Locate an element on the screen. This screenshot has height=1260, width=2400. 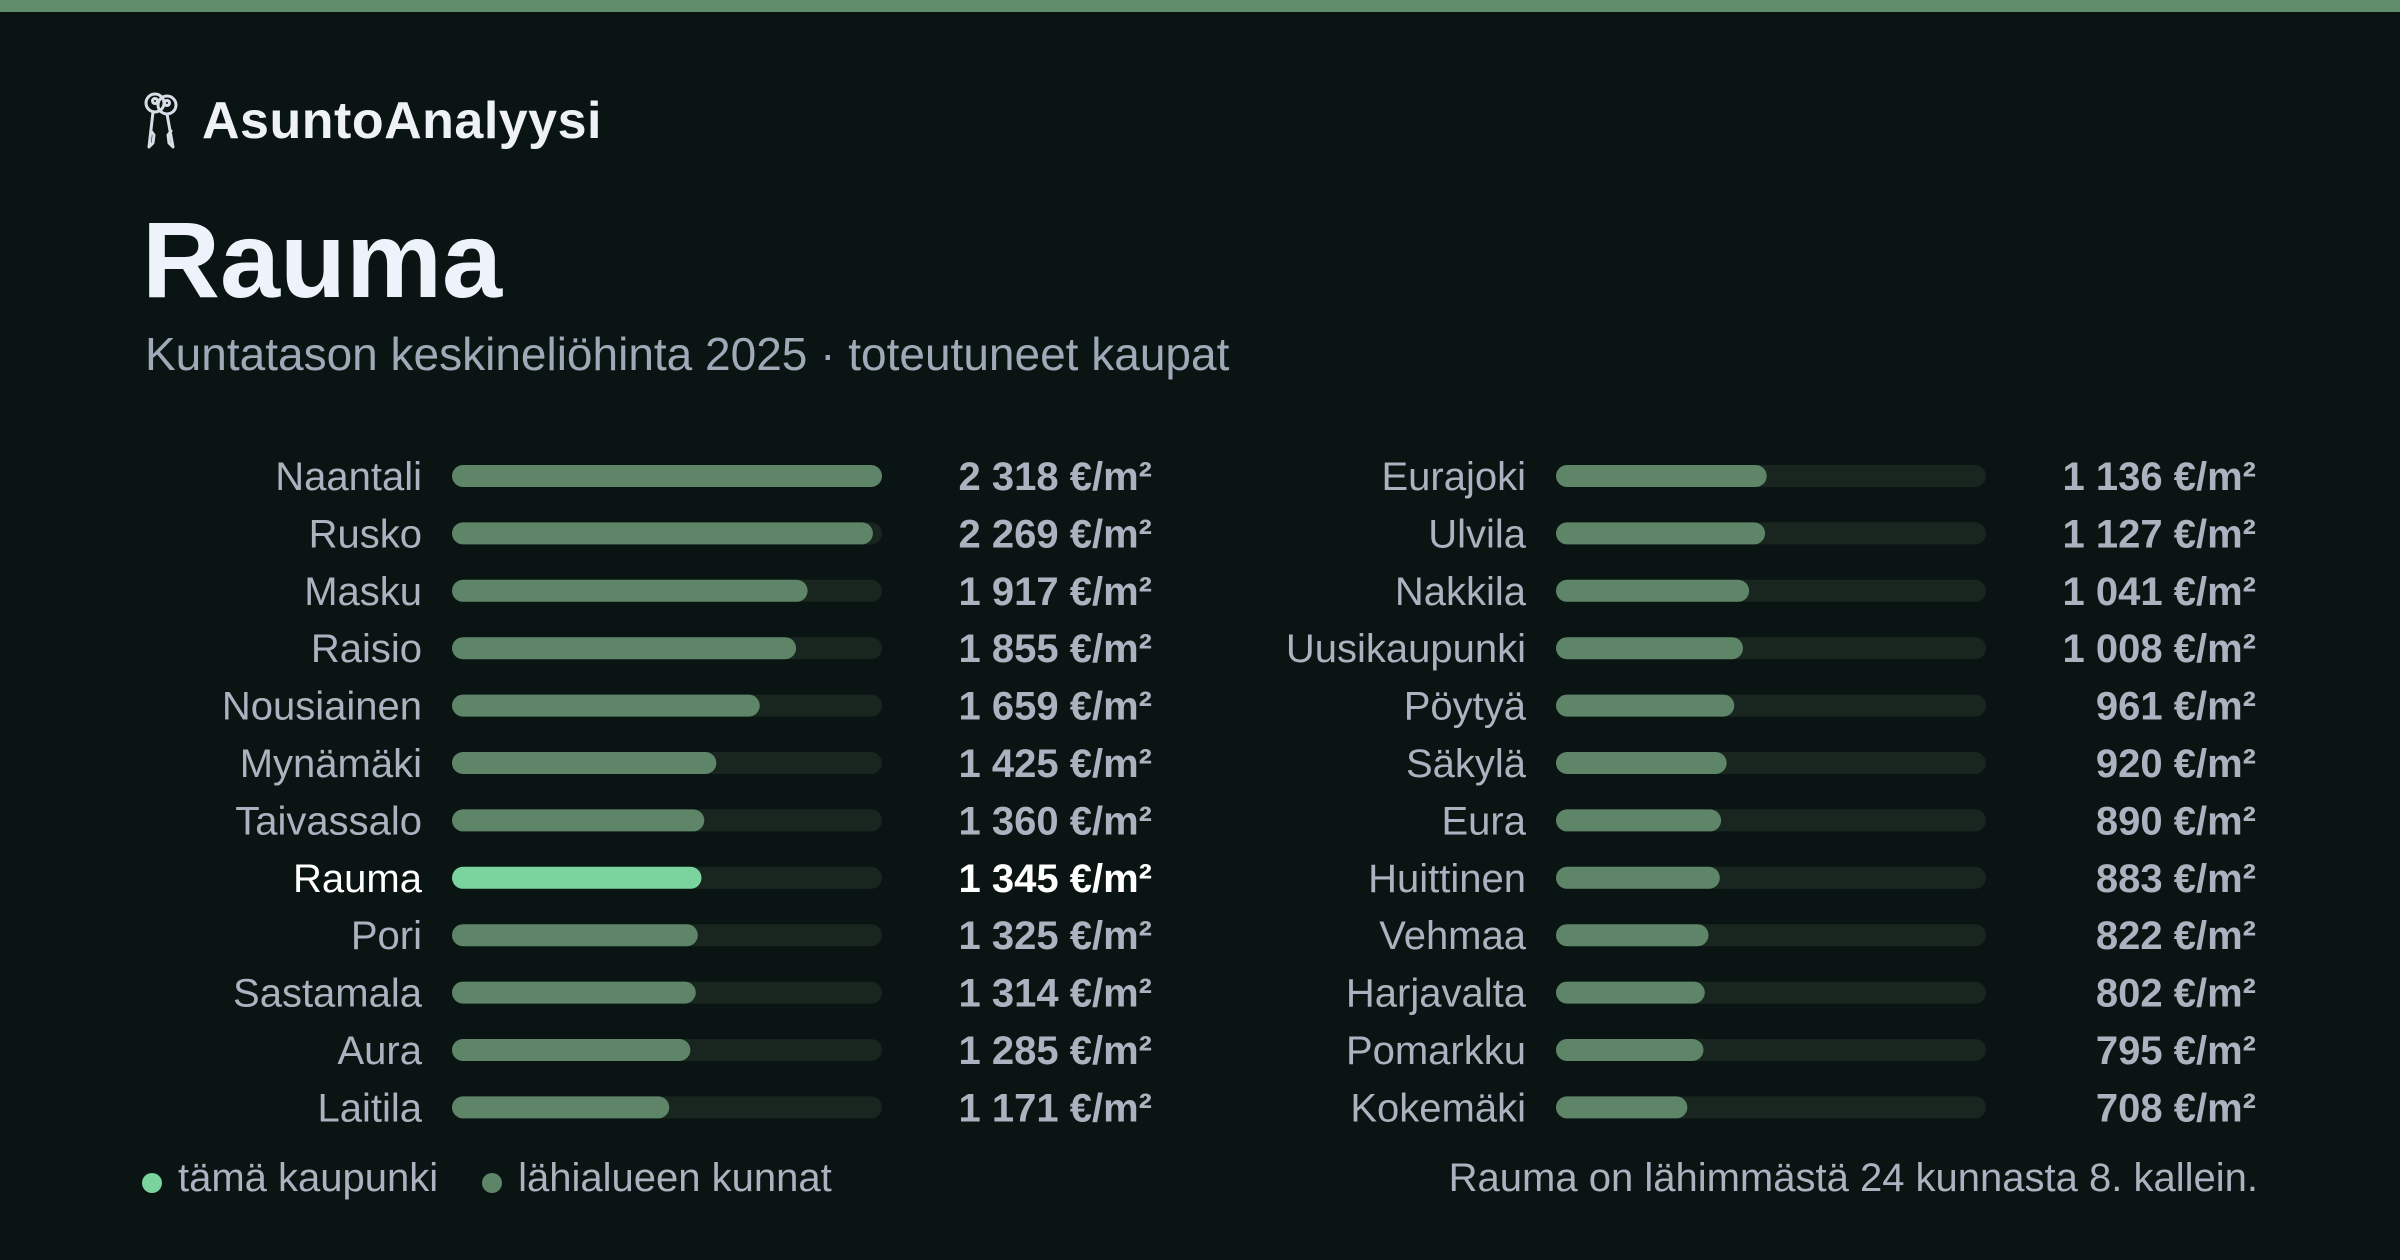
value-label: 1 285 €/m² is located at coordinates (1055, 1051).